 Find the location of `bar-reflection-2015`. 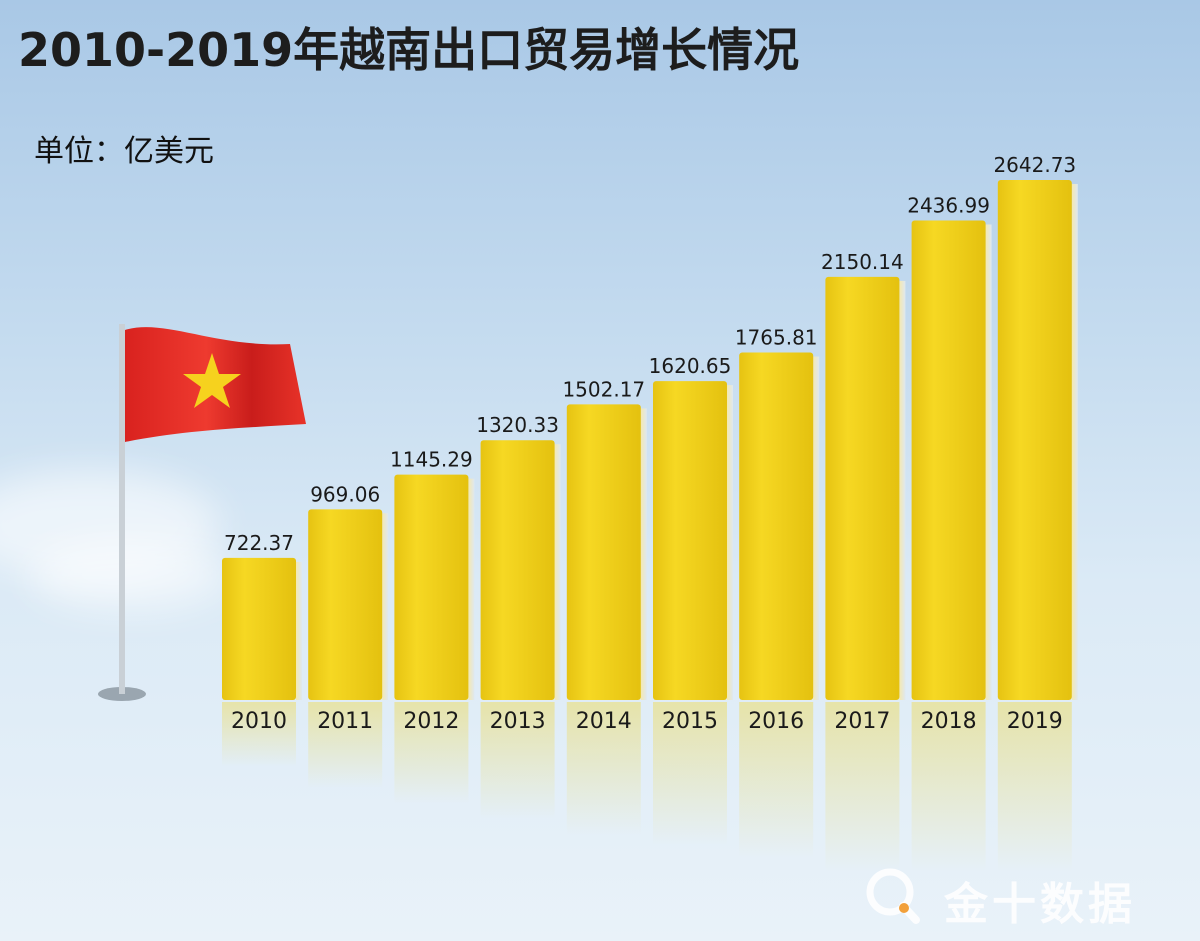

bar-reflection-2015 is located at coordinates (690, 774).